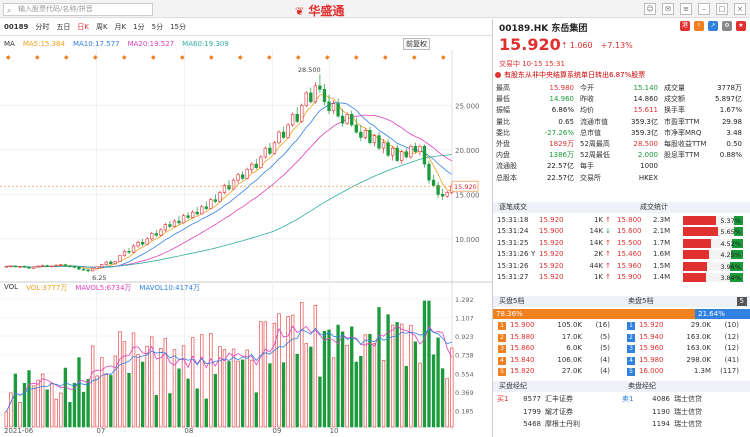  Describe the element at coordinates (594, 121) in the screenshot. I see `quote-label: 流通市值` at that location.